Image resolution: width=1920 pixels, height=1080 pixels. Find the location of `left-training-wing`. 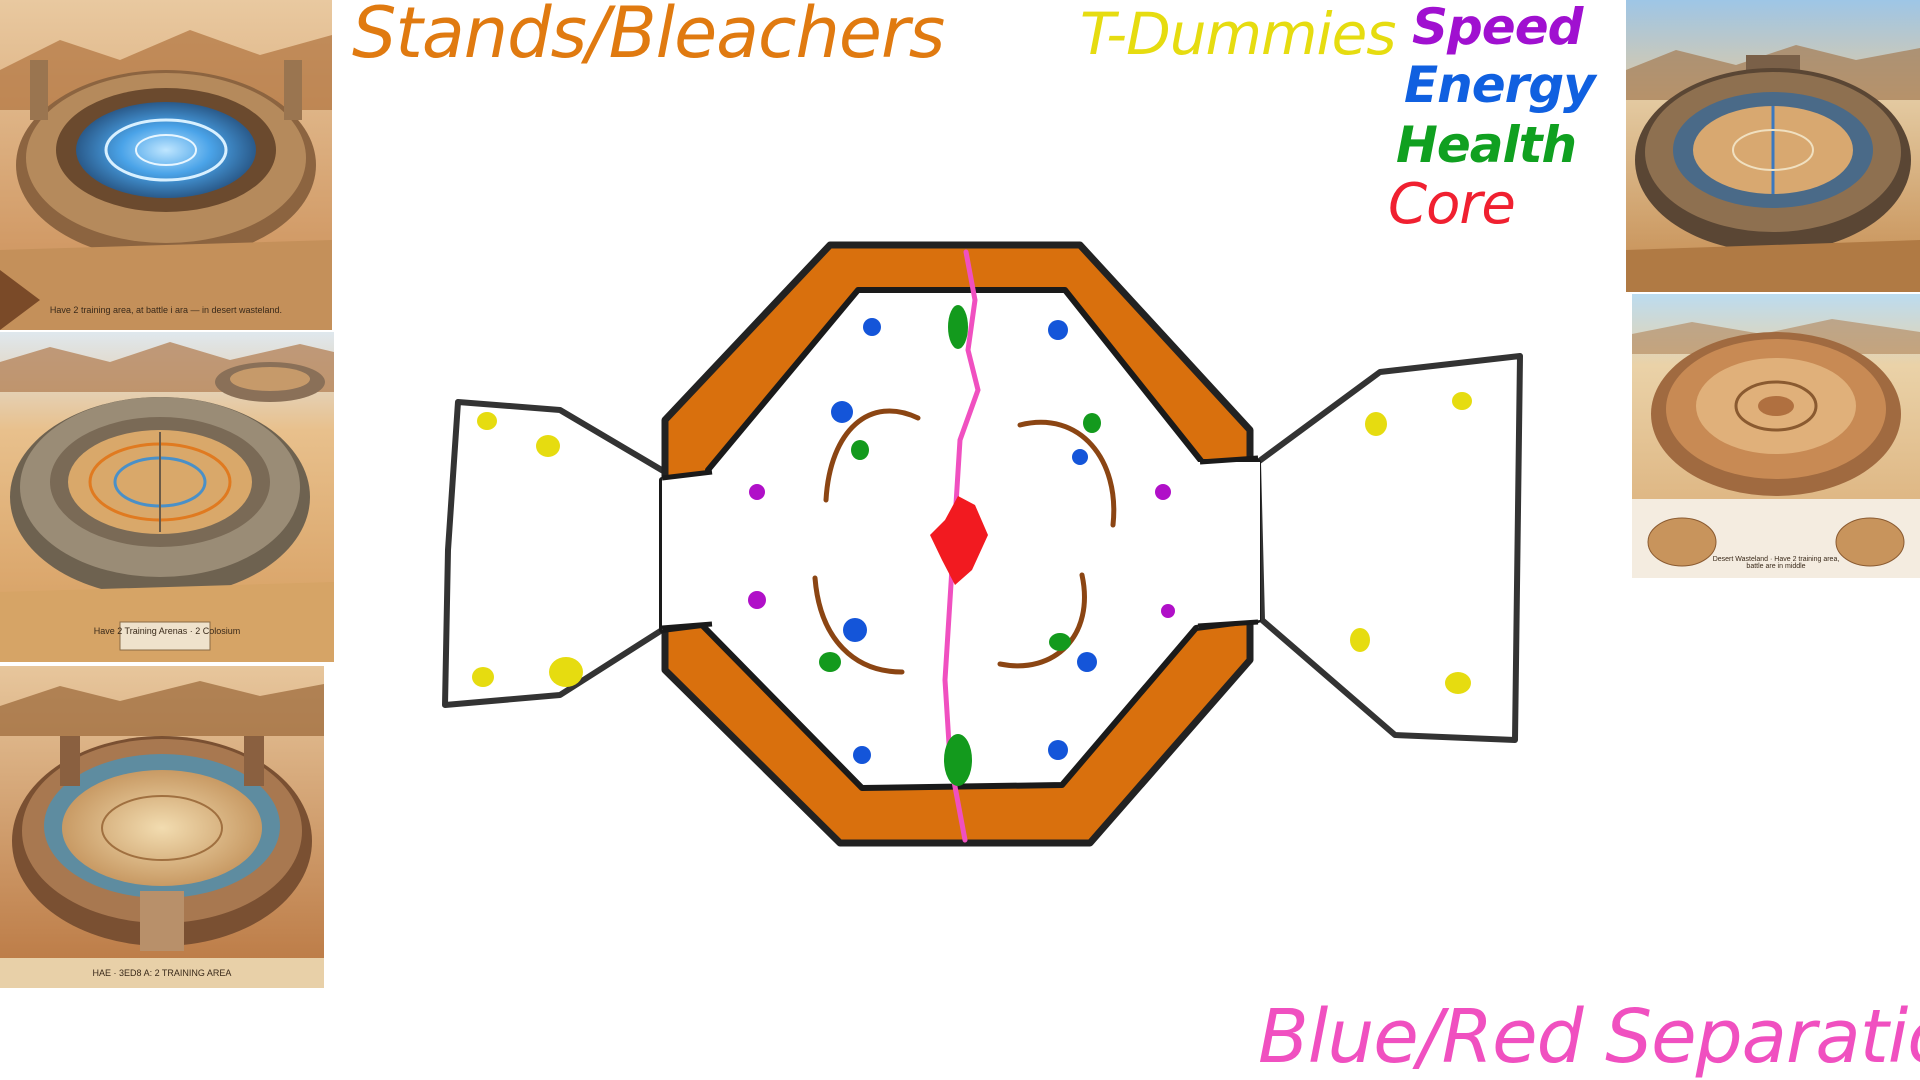

left-training-wing is located at coordinates (555, 553).